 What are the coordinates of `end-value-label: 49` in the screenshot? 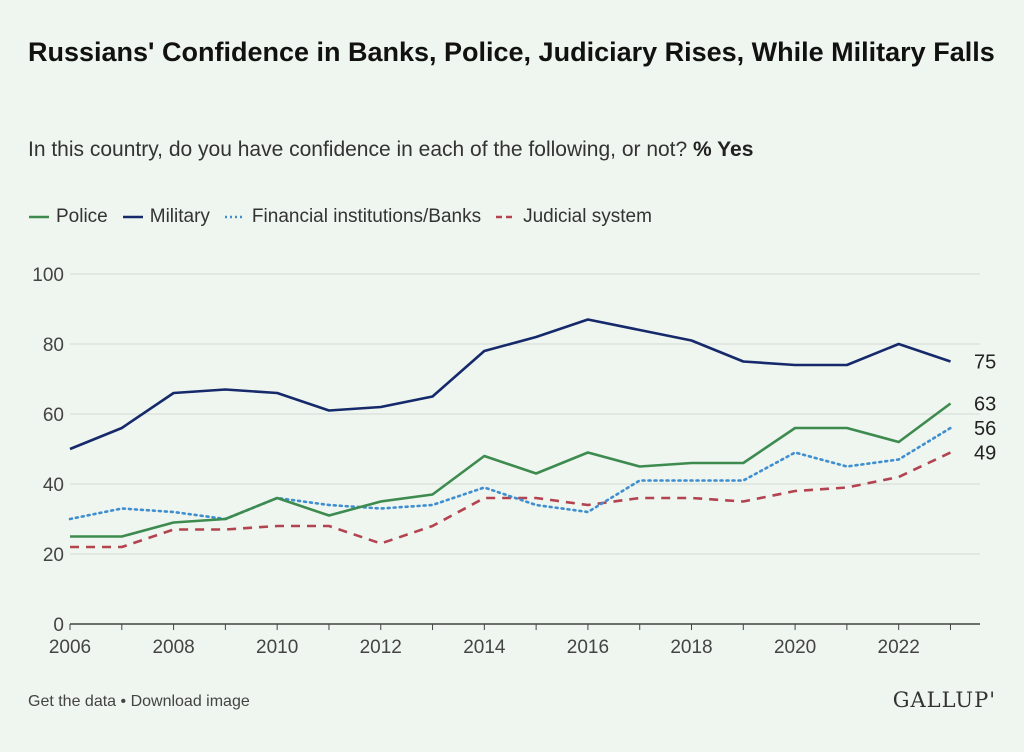 It's located at (985, 454).